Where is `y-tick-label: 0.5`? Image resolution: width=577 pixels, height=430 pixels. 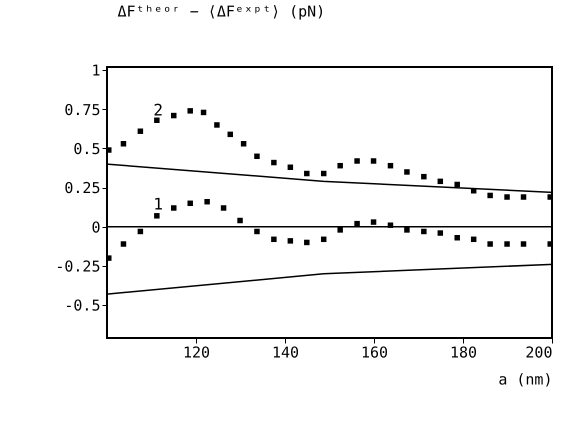
y-tick-label: 0.5 is located at coordinates (86, 149).